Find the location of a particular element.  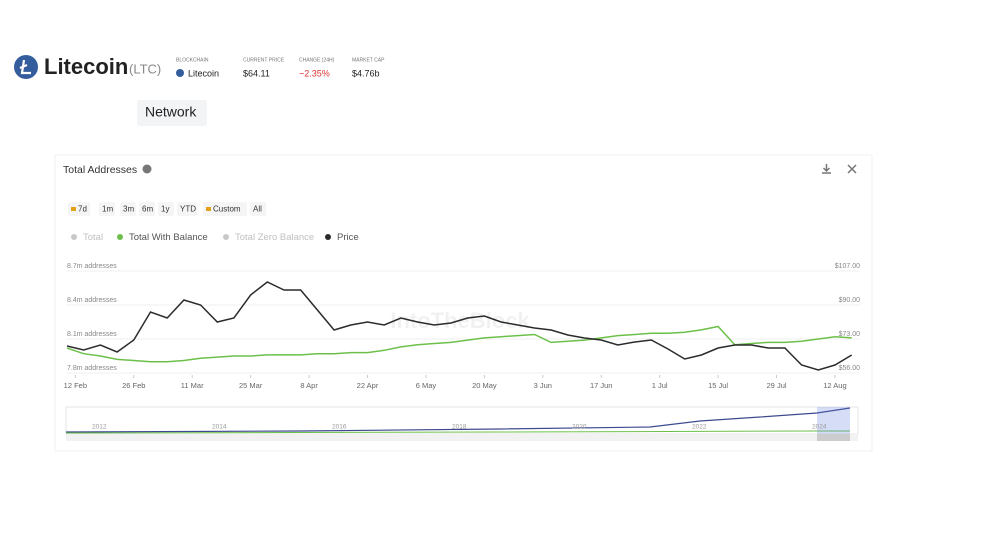

range-button-label: YTD is located at coordinates (188, 209).